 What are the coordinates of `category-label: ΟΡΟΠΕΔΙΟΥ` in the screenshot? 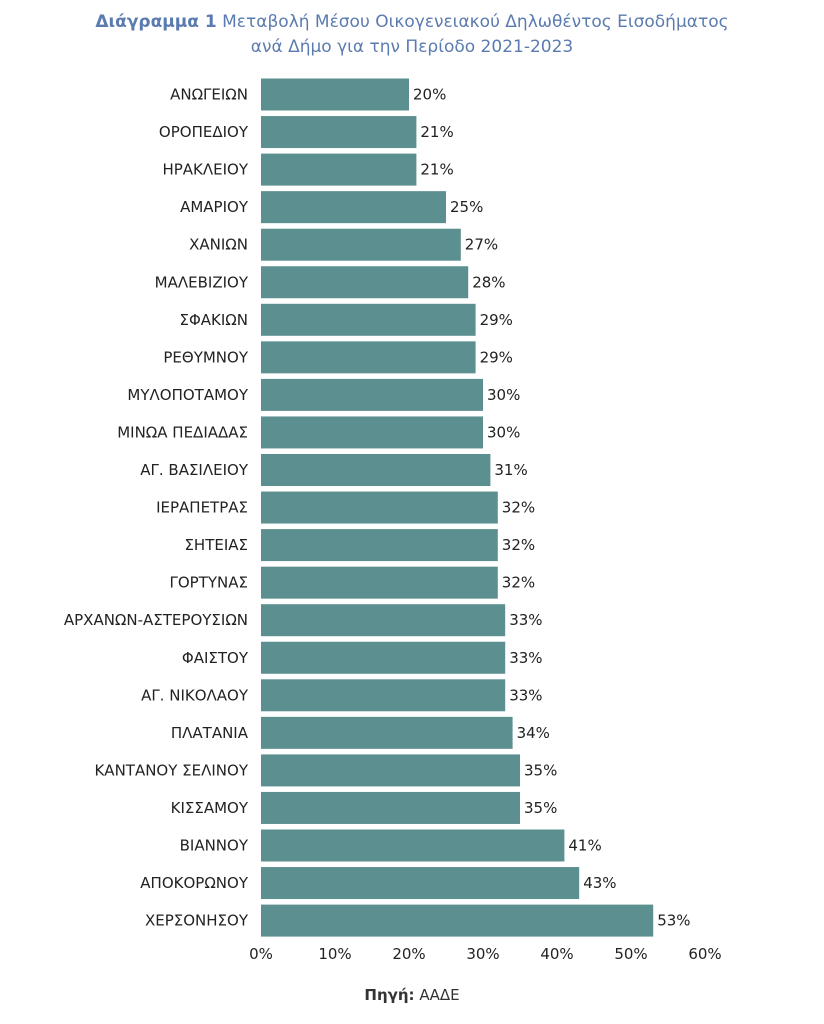 It's located at (204, 132).